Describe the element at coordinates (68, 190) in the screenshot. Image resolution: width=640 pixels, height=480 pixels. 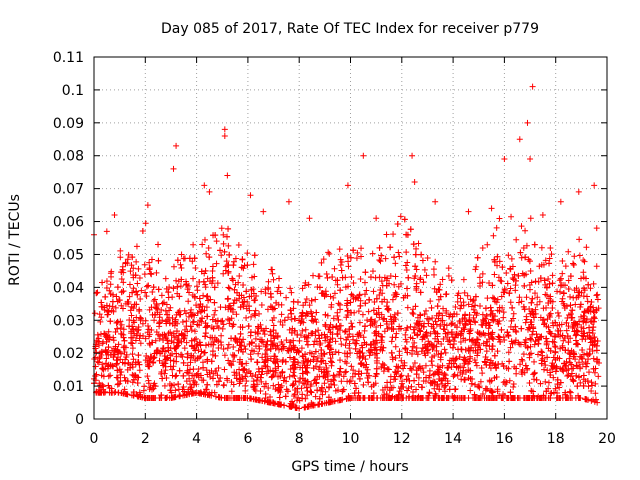
I see `y-tick-label: 0.07` at that location.